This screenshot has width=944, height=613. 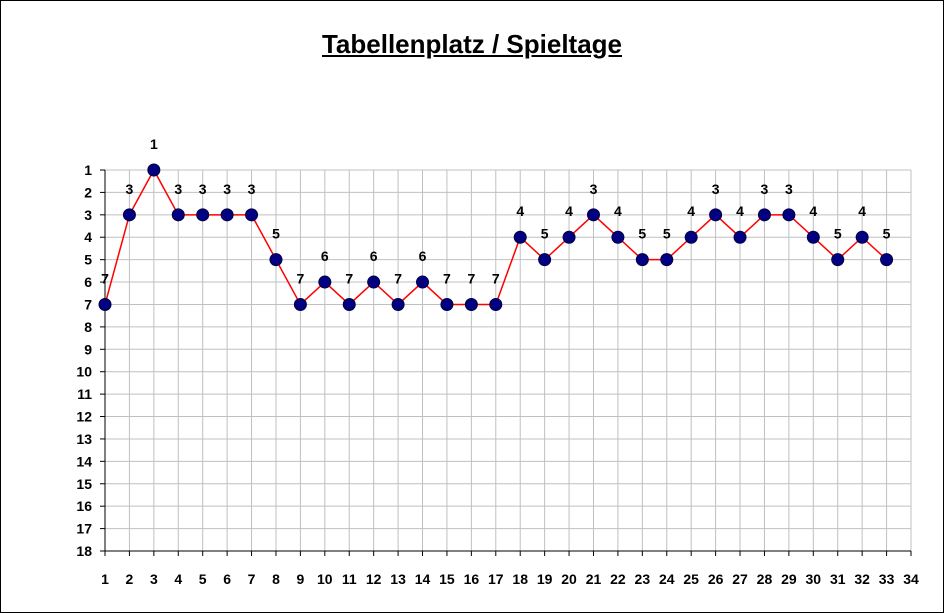 I want to click on x-tick-label: 3, so click(x=154, y=579).